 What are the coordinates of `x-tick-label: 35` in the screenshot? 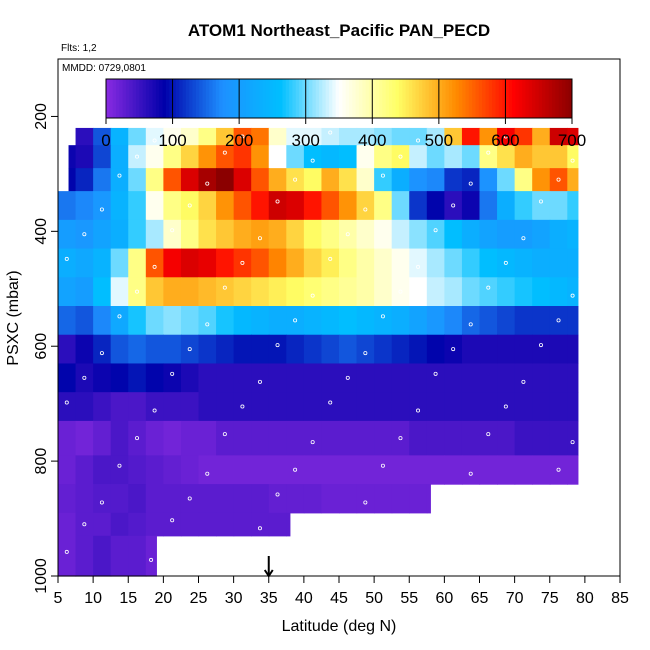 It's located at (269, 598).